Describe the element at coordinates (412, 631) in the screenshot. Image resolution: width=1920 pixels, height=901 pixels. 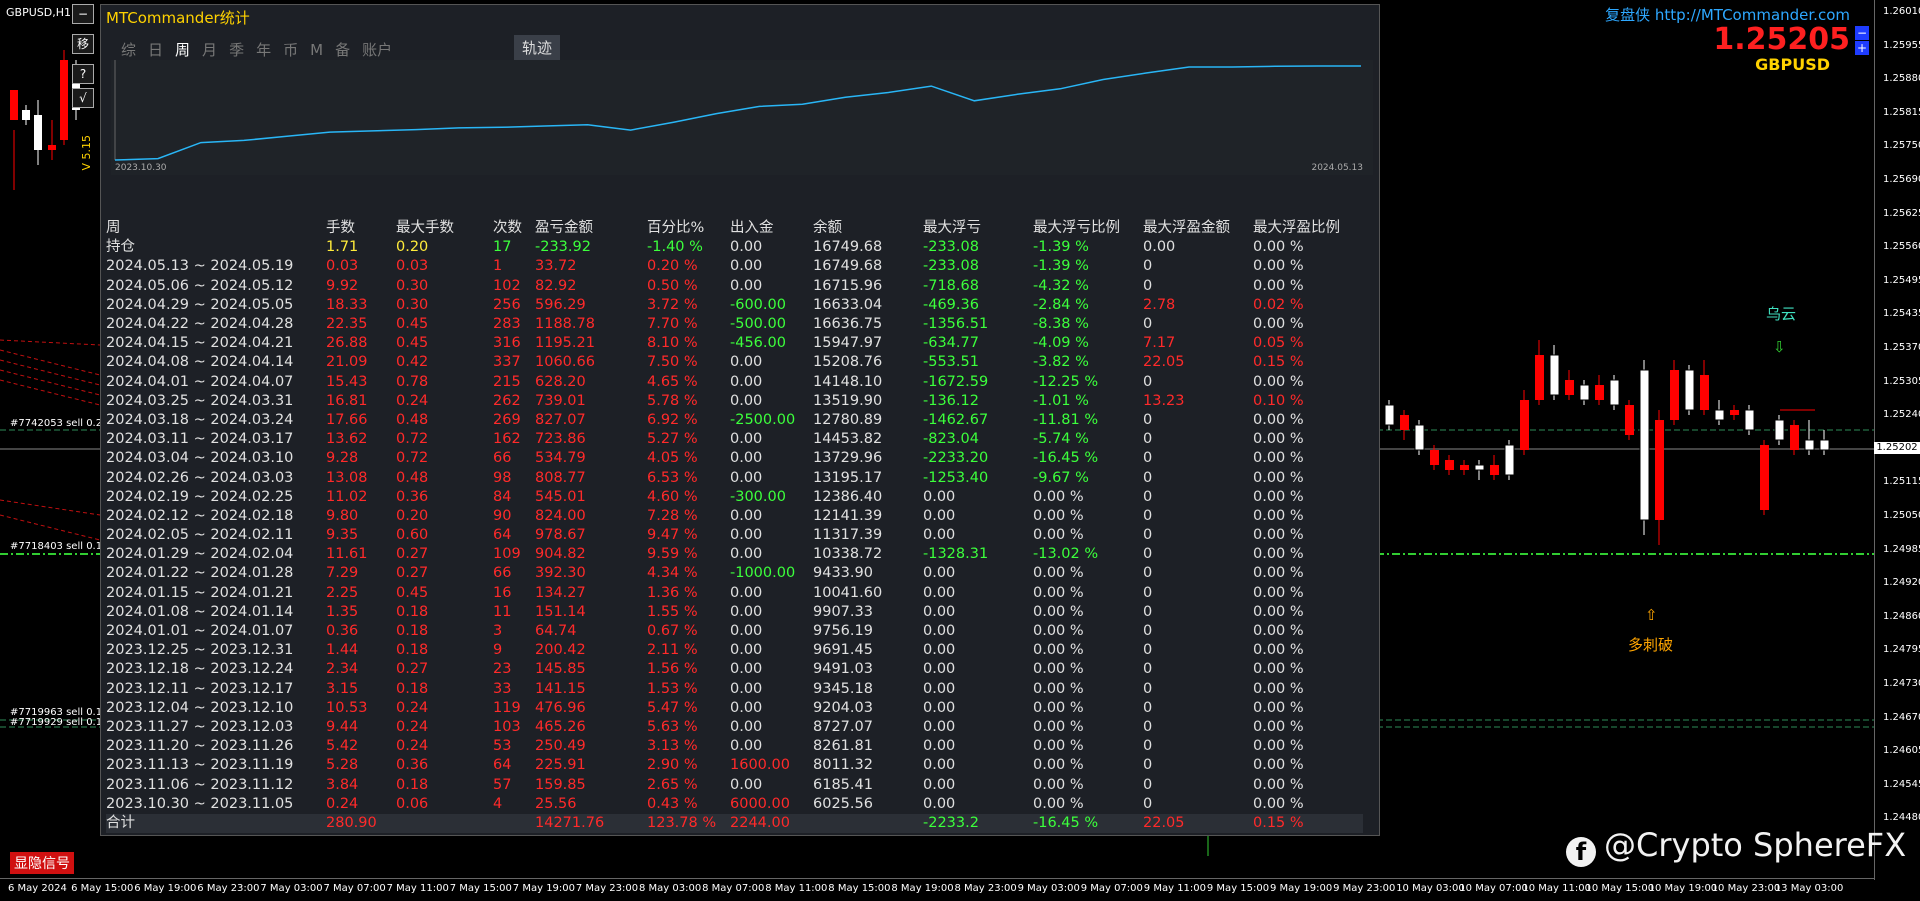
I see `table-cell: 0.18` at that location.